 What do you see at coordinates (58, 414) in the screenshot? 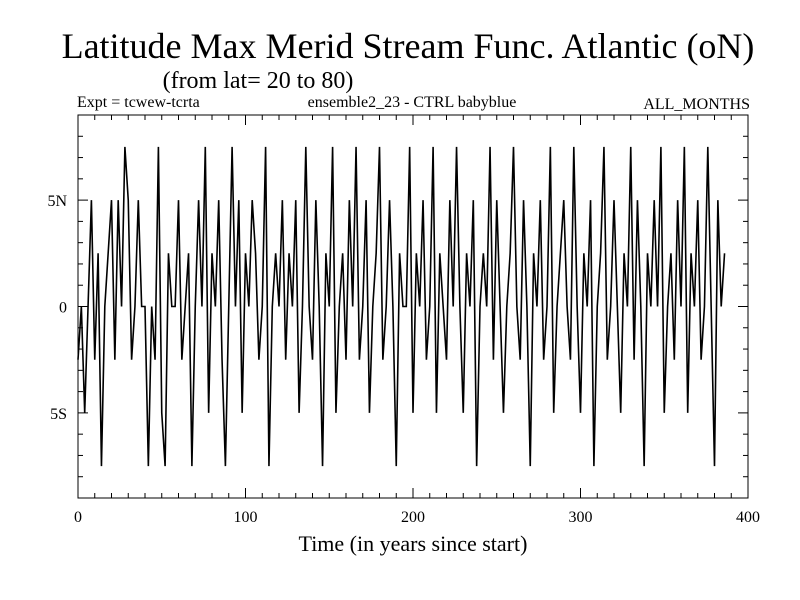
I see `y-tick-label: 5S` at bounding box center [58, 414].